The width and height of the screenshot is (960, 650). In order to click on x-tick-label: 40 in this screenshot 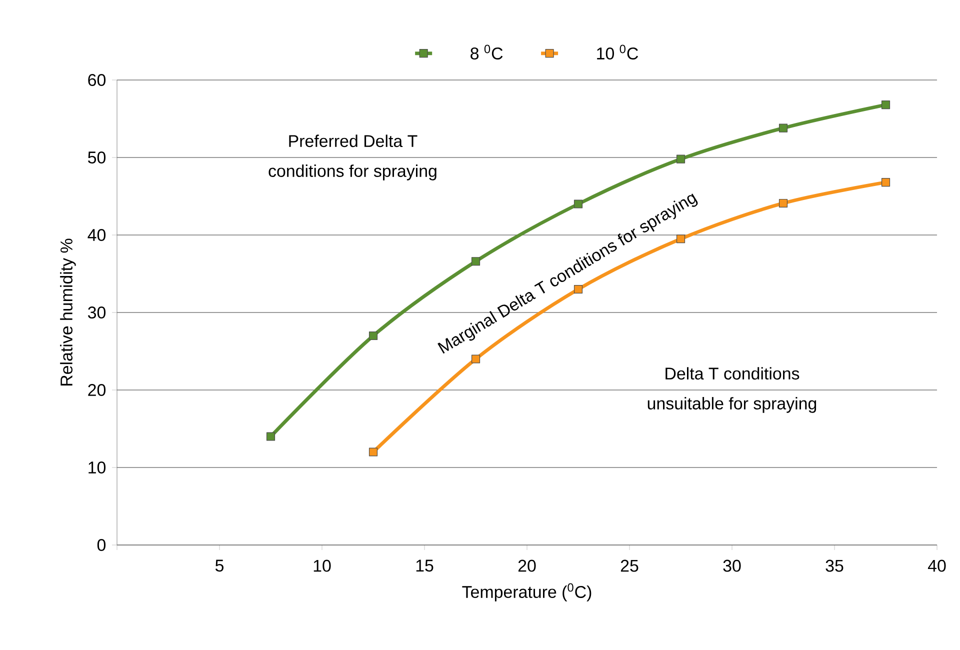, I will do `click(937, 566)`.